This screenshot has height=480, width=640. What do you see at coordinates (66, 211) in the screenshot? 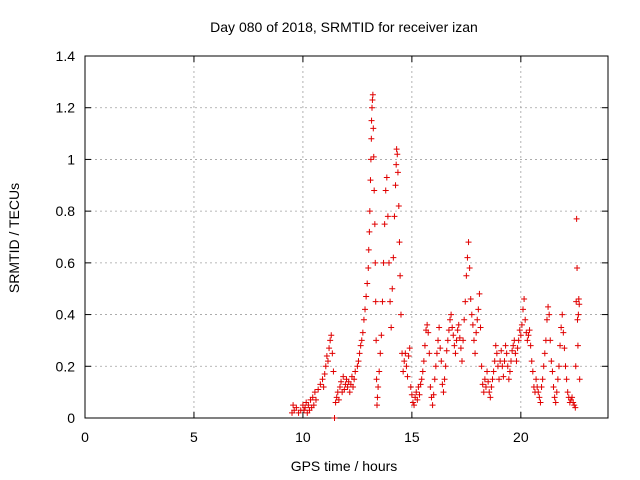
I see `y-tick-label: 0.8` at bounding box center [66, 211].